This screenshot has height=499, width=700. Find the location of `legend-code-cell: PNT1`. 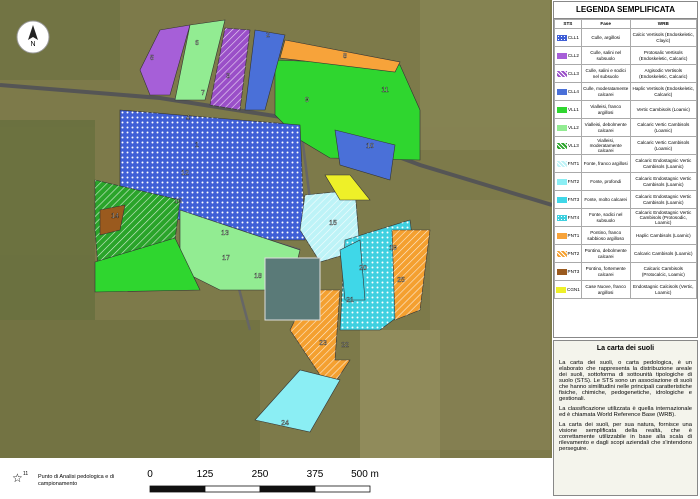

legend-code-cell: PNT1 is located at coordinates (568, 235).